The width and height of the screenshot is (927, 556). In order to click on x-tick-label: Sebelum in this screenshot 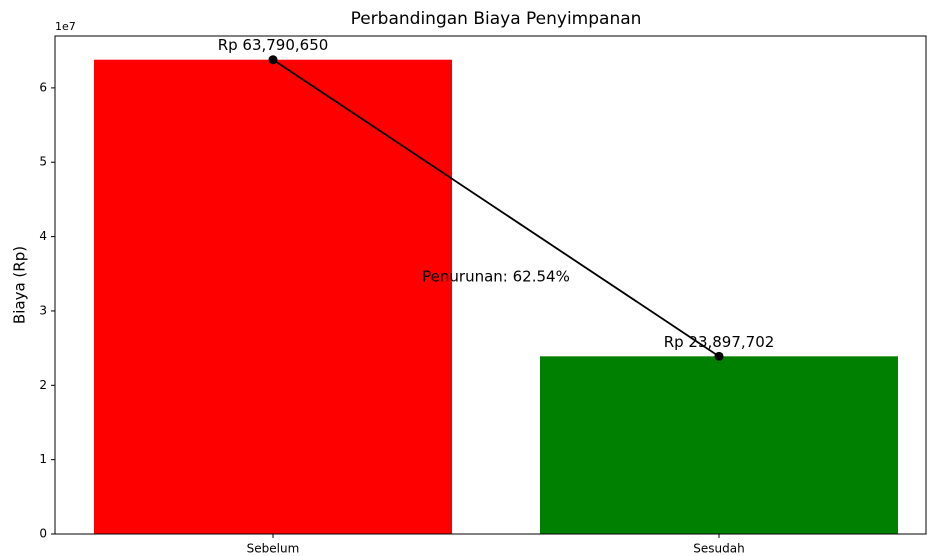, I will do `click(273, 549)`.